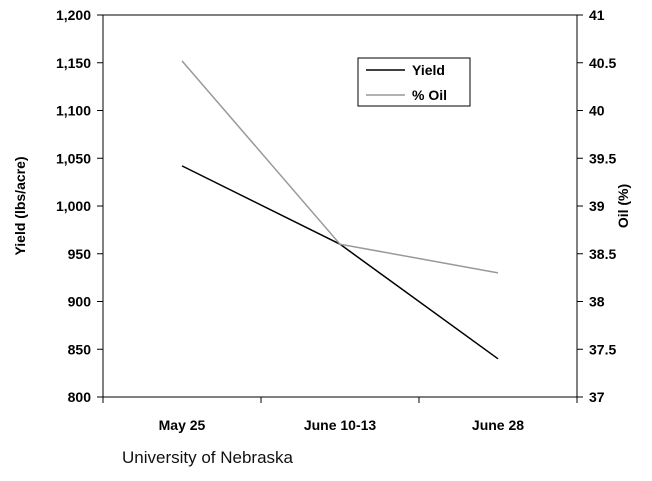 Image resolution: width=652 pixels, height=481 pixels. Describe the element at coordinates (597, 397) in the screenshot. I see `right-tick-label: 37` at that location.